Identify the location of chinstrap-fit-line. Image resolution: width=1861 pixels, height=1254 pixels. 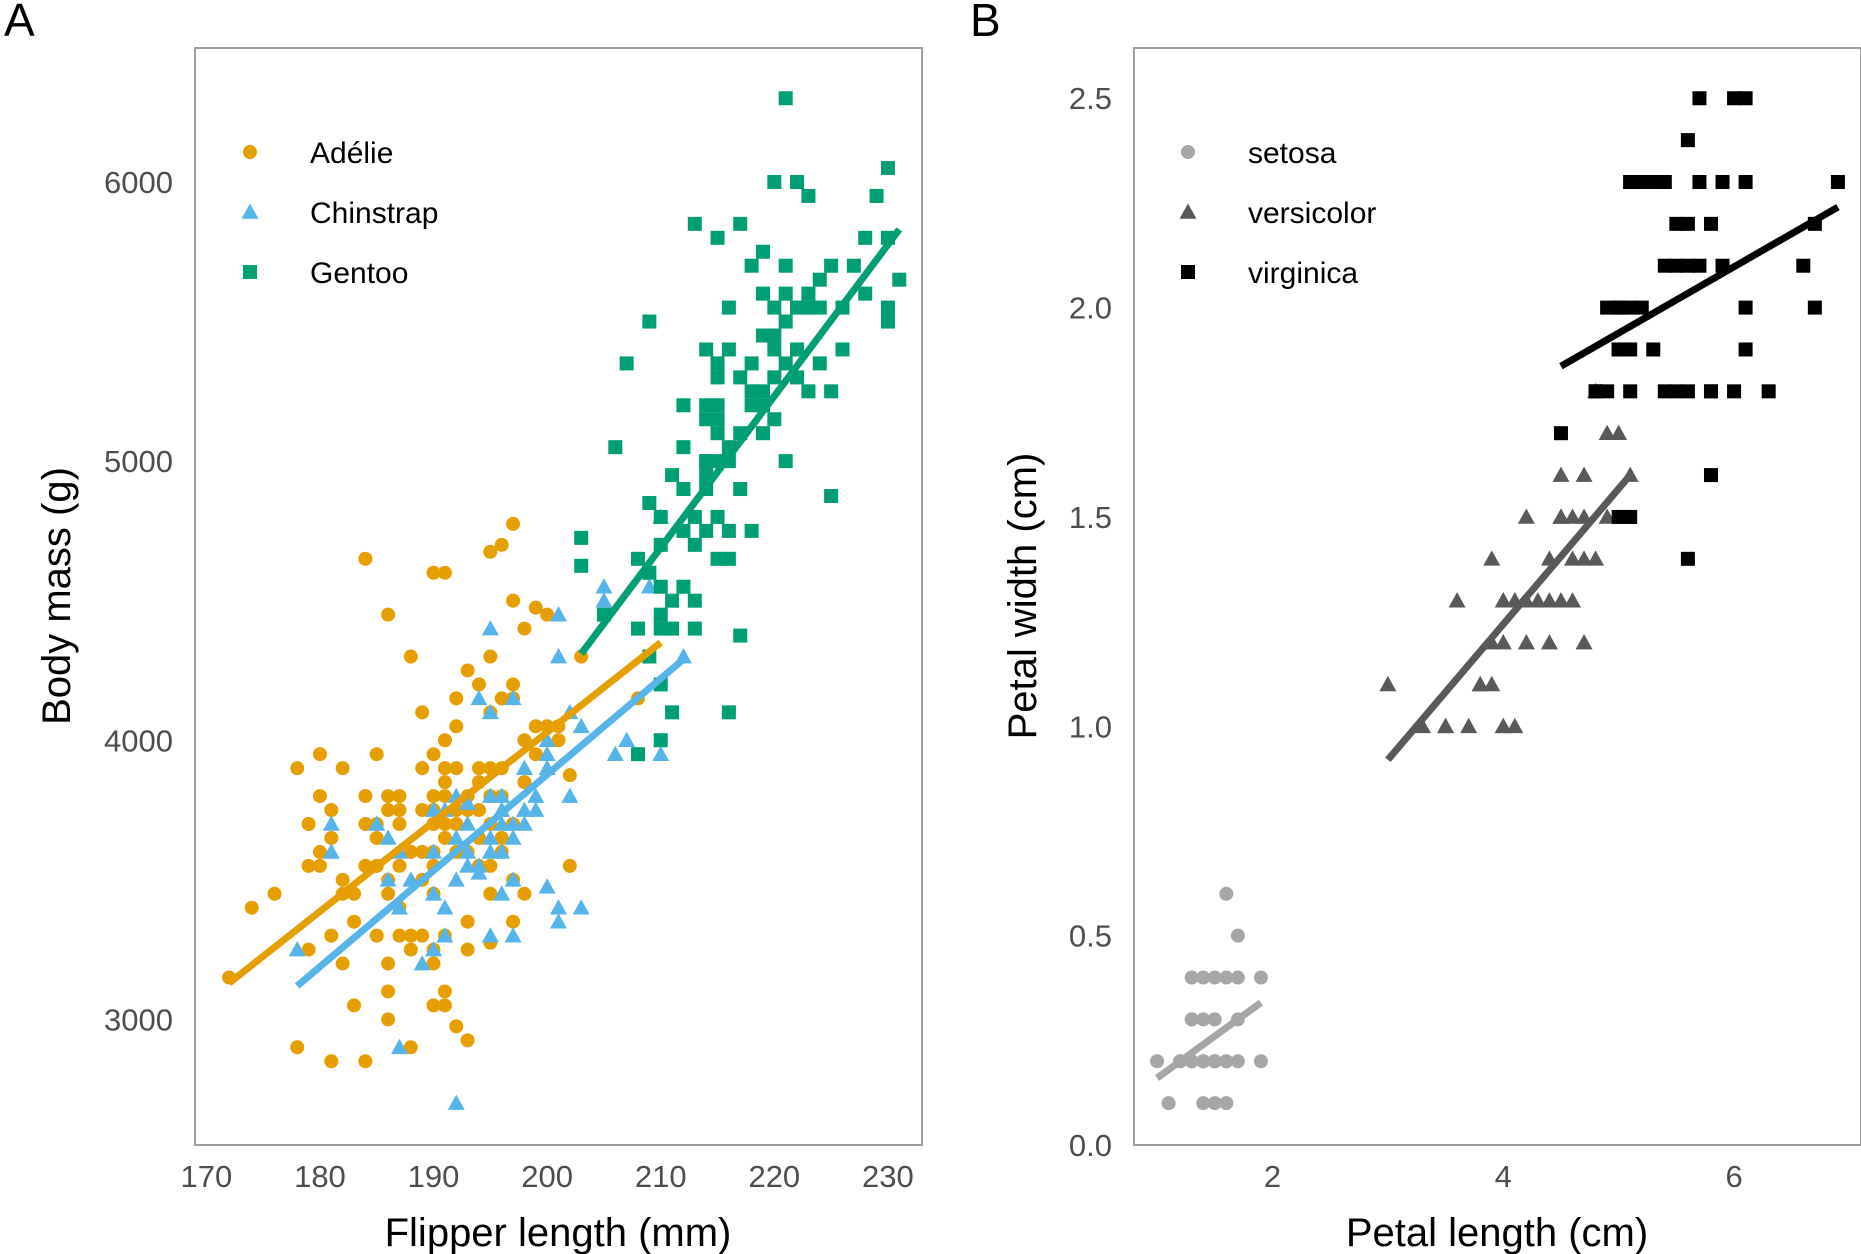
(490, 822).